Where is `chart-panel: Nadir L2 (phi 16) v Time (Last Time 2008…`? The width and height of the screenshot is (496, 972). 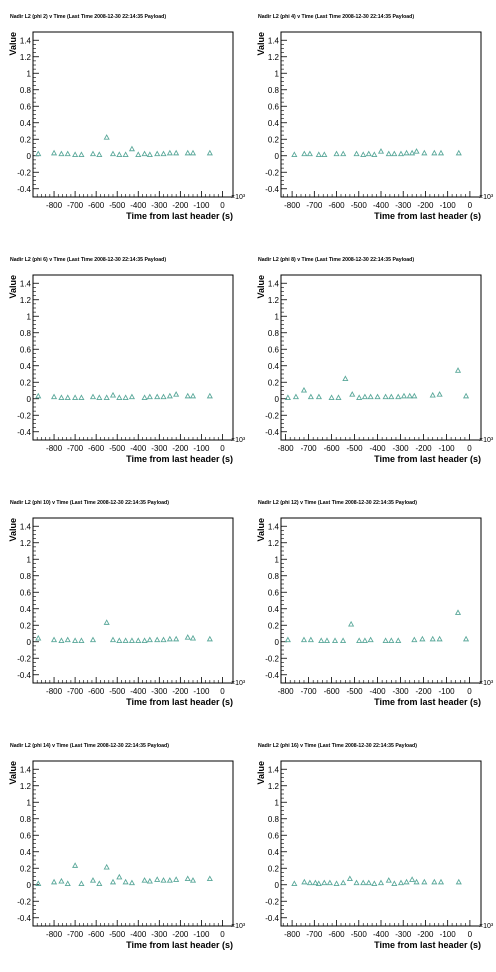
chart-panel: Nadir L2 (phi 16) v Time (Last Time 2008… is located at coordinates (375, 846).